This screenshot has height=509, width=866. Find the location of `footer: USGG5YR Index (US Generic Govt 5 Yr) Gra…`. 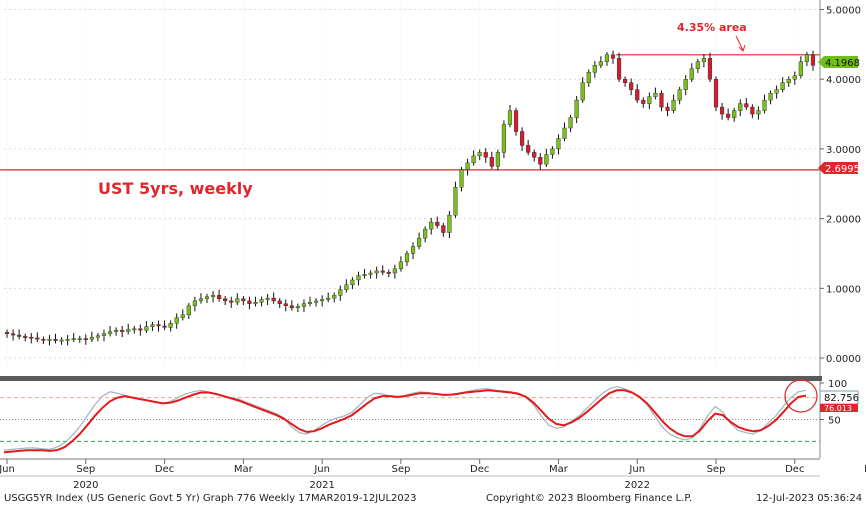

footer: USGG5YR Index (US Generic Govt 5 Yr) Gra… is located at coordinates (433, 500).